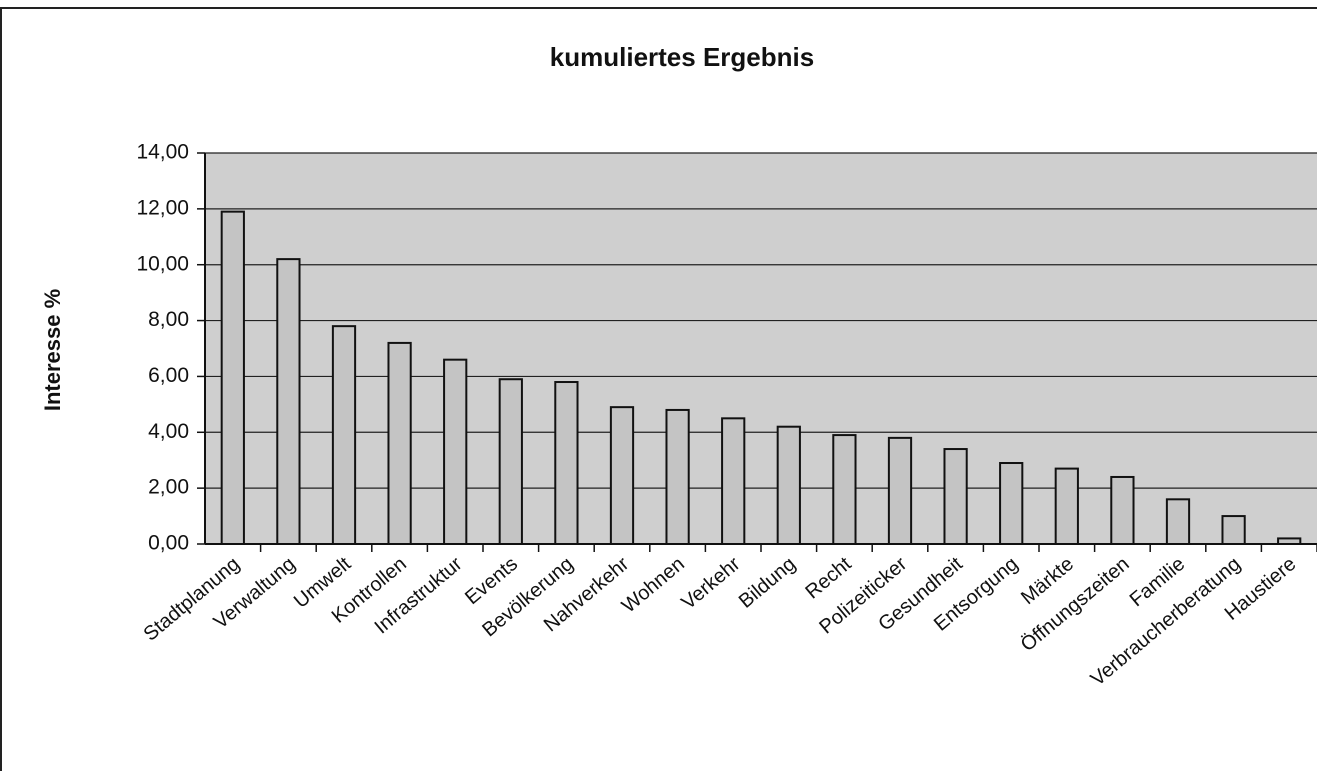  Describe the element at coordinates (710, 583) in the screenshot. I see `x-tick-label: Verkehr` at that location.